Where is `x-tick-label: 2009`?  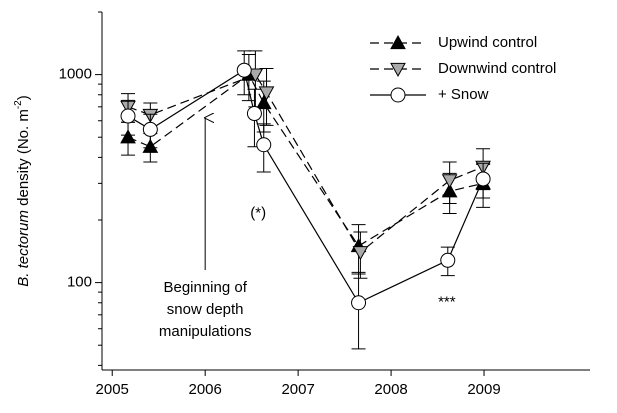 x-tick-label: 2009 is located at coordinates (483, 389).